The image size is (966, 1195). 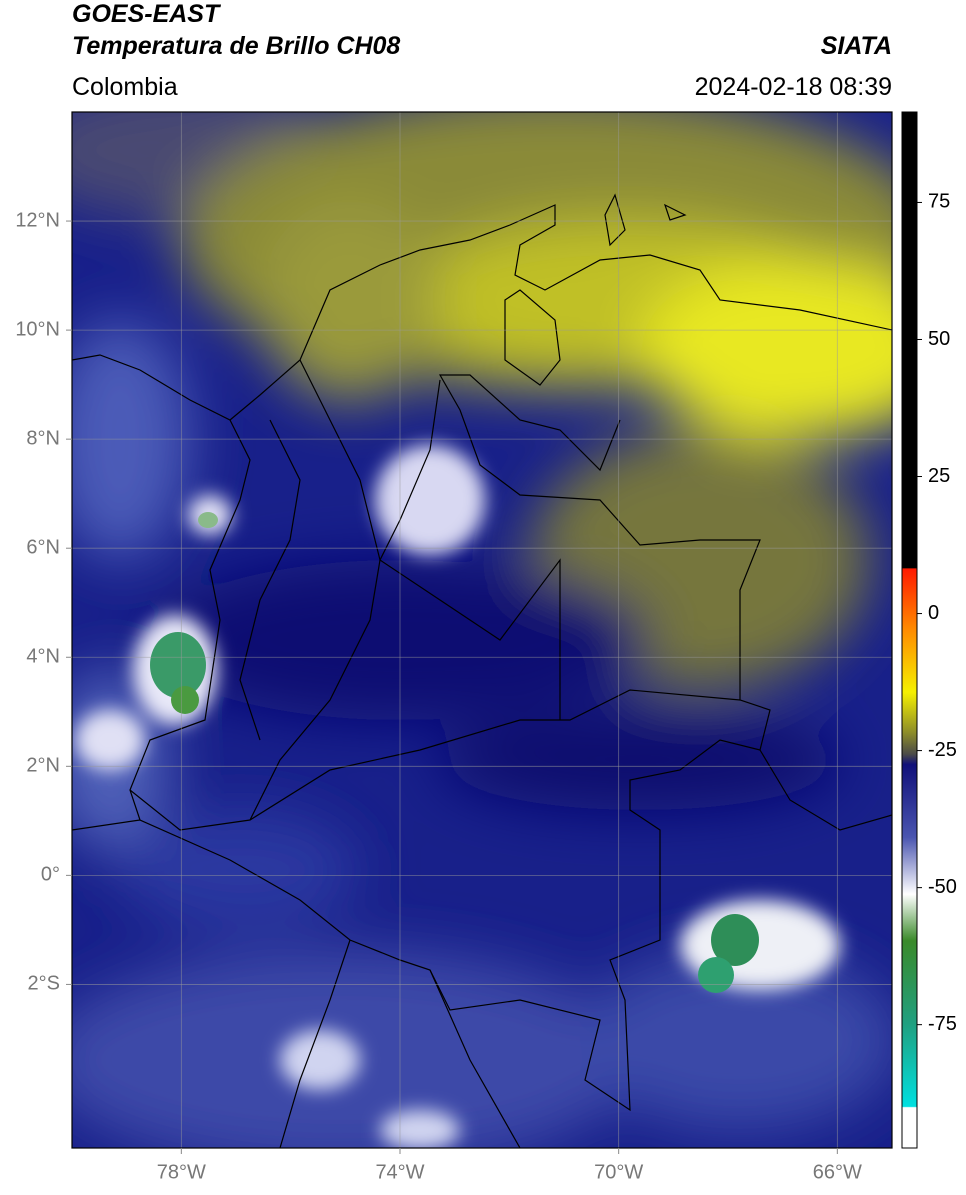 I want to click on y-tick-label: 8°N, so click(x=43, y=438).